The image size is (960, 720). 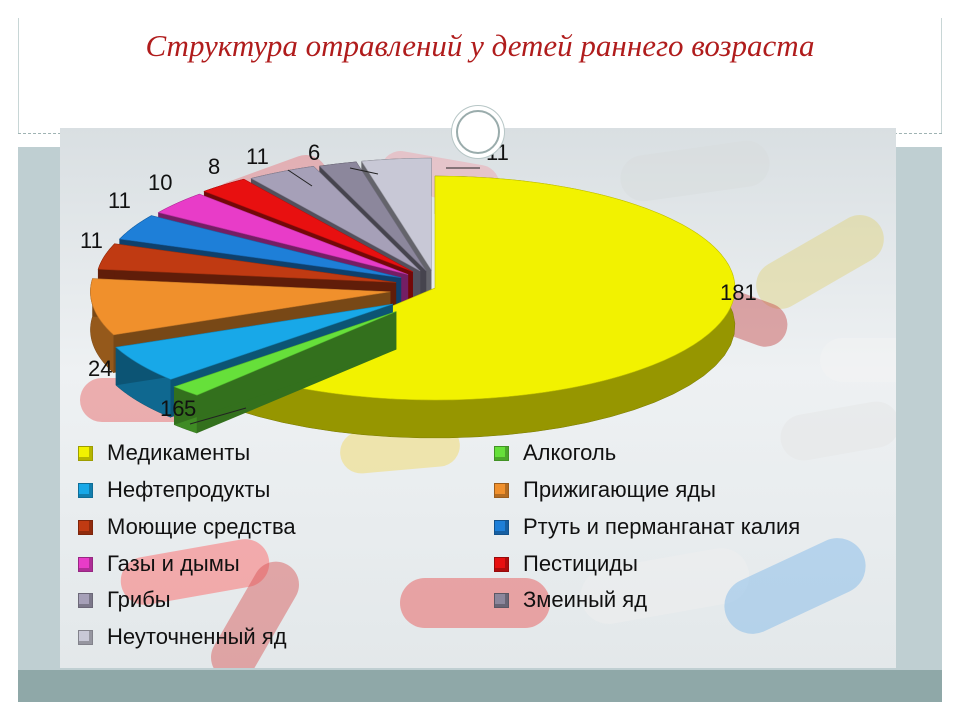 What do you see at coordinates (119, 200) in the screenshot?
I see `data-label-6: 11` at bounding box center [119, 200].